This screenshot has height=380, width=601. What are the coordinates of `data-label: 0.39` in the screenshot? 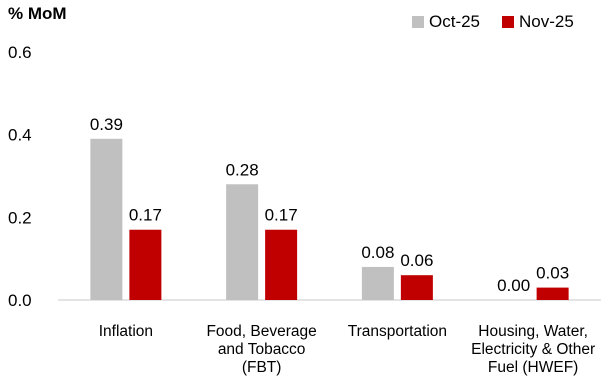 It's located at (106, 124).